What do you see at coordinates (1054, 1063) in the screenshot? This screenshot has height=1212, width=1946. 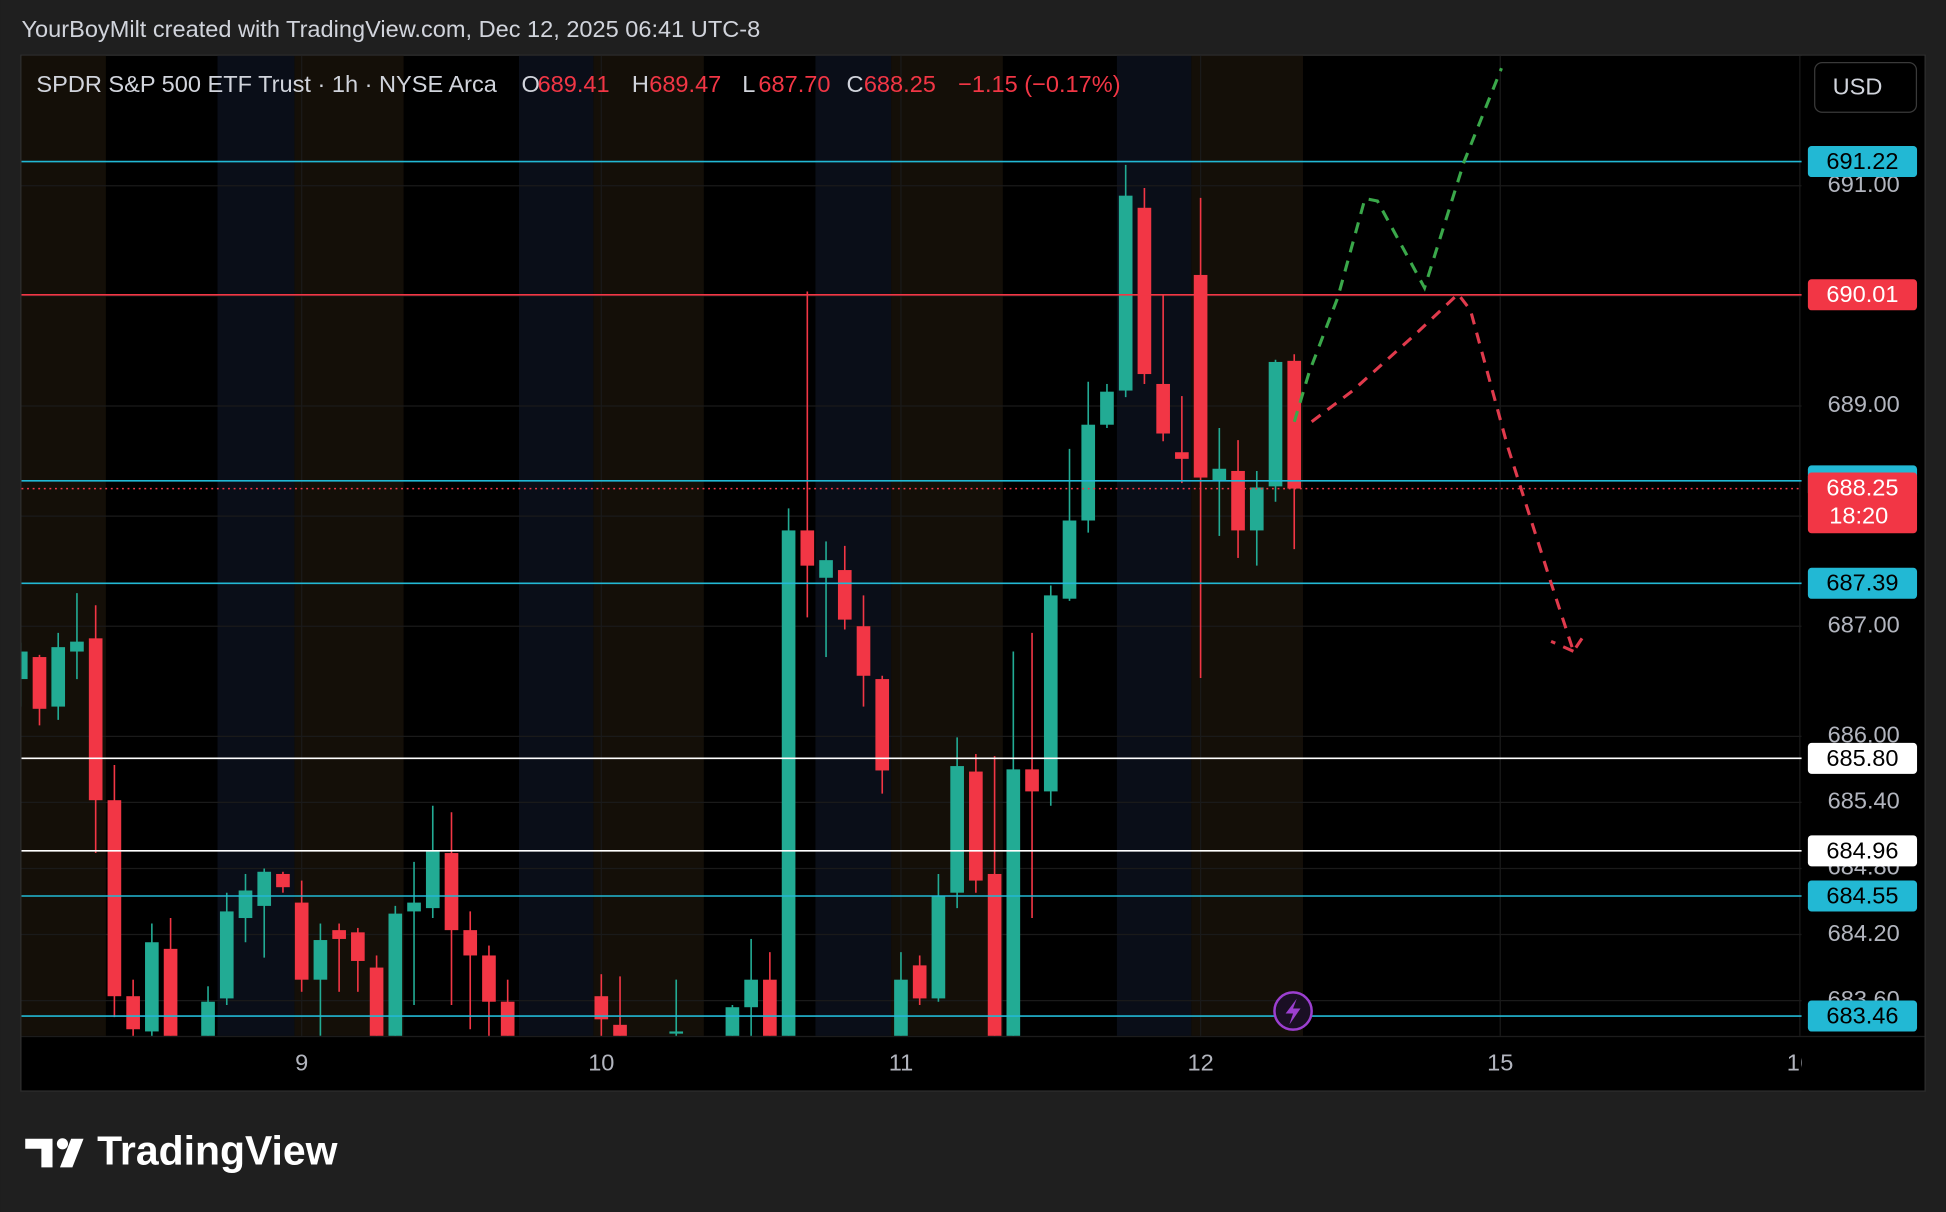 I see `x-axis: 9 10 11 12 15 16` at bounding box center [1054, 1063].